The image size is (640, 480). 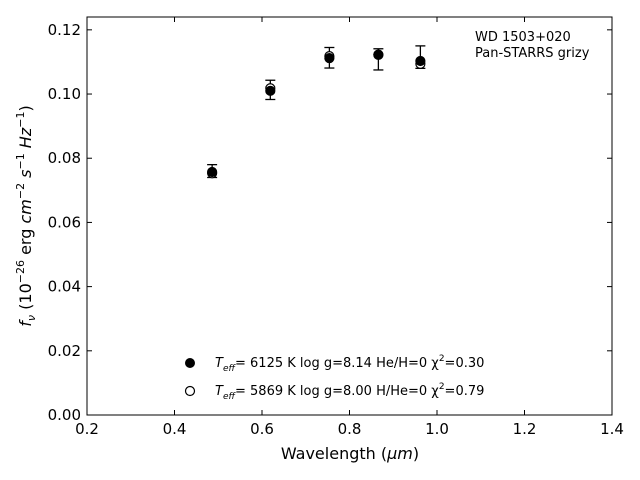 What do you see at coordinates (87, 429) in the screenshot?
I see `x-tick-label: 0.2` at bounding box center [87, 429].